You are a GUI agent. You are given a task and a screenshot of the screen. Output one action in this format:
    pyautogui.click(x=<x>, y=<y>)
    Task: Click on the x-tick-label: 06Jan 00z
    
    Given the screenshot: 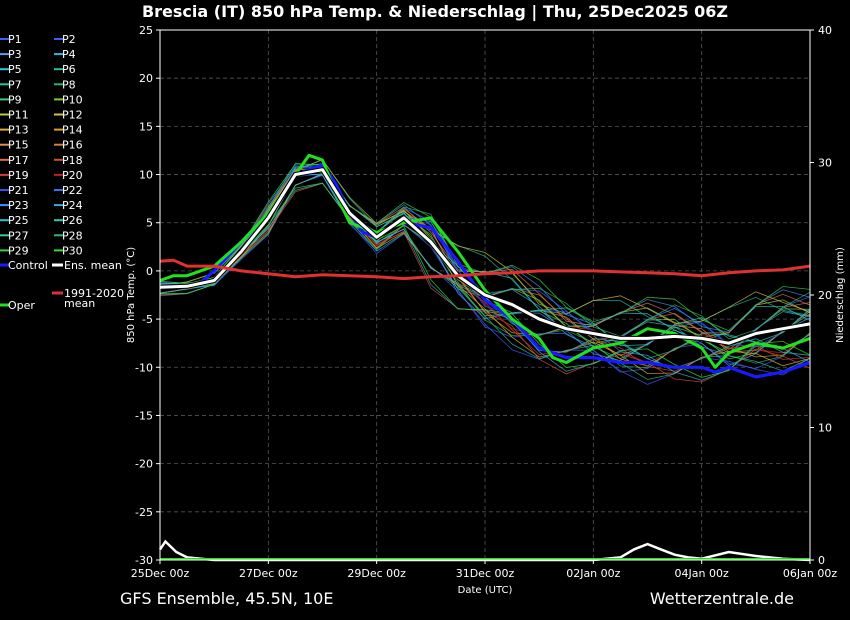 What is the action you would take?
    pyautogui.click(x=810, y=573)
    